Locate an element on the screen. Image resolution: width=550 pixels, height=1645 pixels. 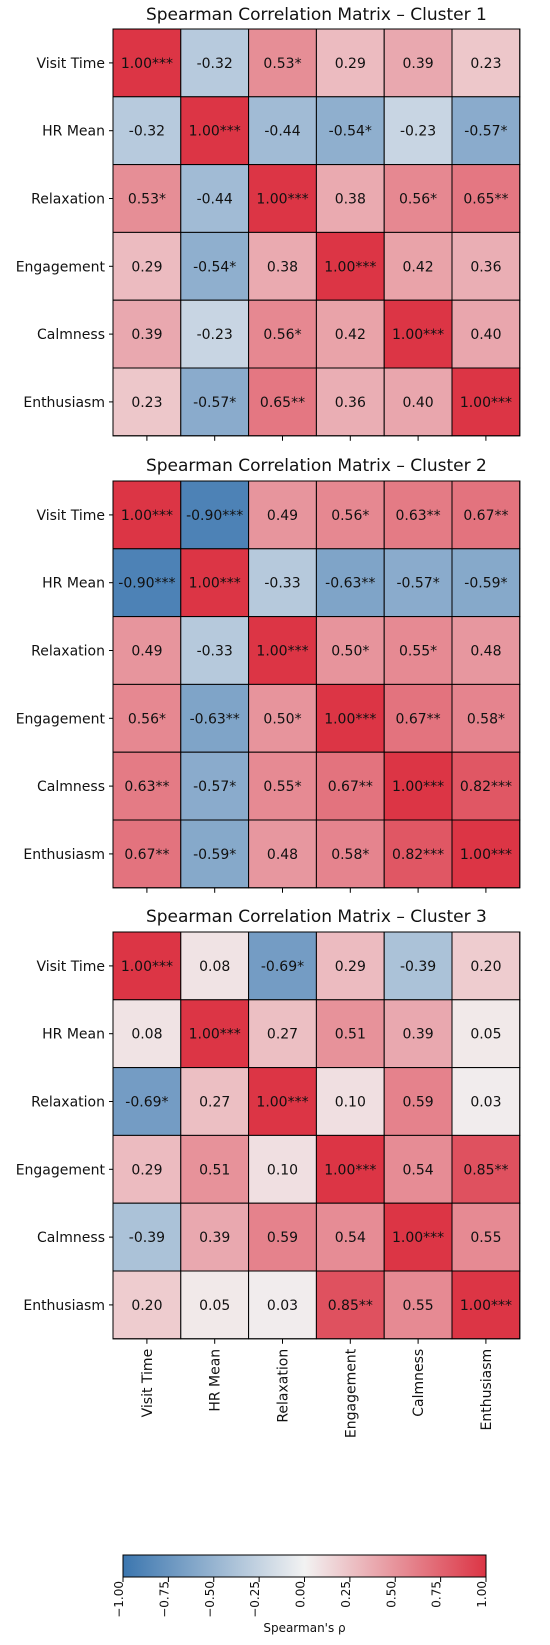
cell-label: 0.53* is located at coordinates (147, 200).